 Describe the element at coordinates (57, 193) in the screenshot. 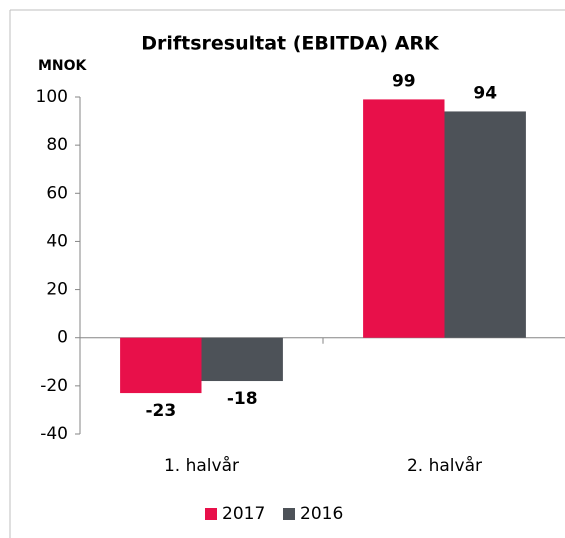

I see `y-tick-label: 60` at that location.